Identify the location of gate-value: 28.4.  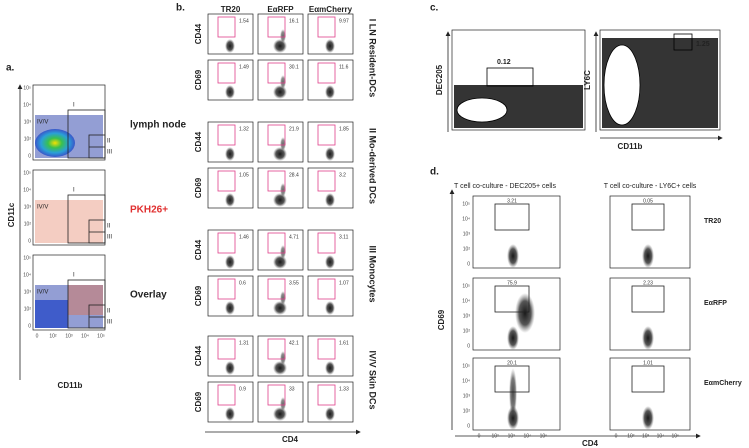
(294, 175).